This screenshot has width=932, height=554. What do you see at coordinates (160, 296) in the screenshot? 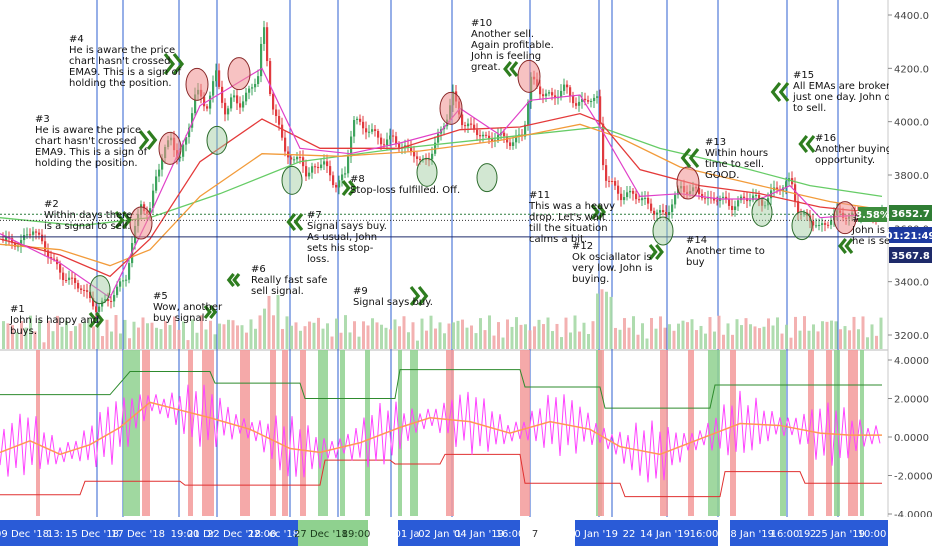
I see `annotation-line: #5` at bounding box center [160, 296].